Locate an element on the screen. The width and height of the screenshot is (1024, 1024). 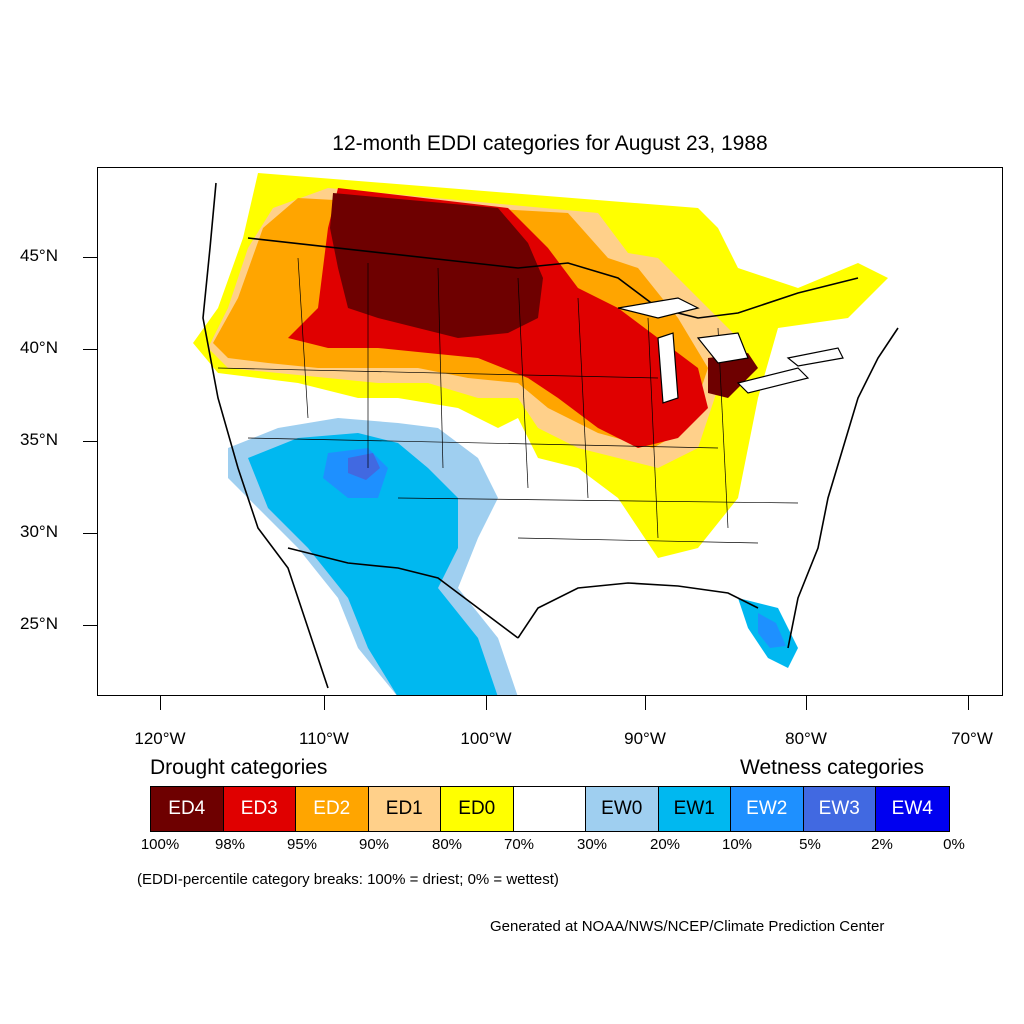
region-ed4-michigan is located at coordinates (733, 375).